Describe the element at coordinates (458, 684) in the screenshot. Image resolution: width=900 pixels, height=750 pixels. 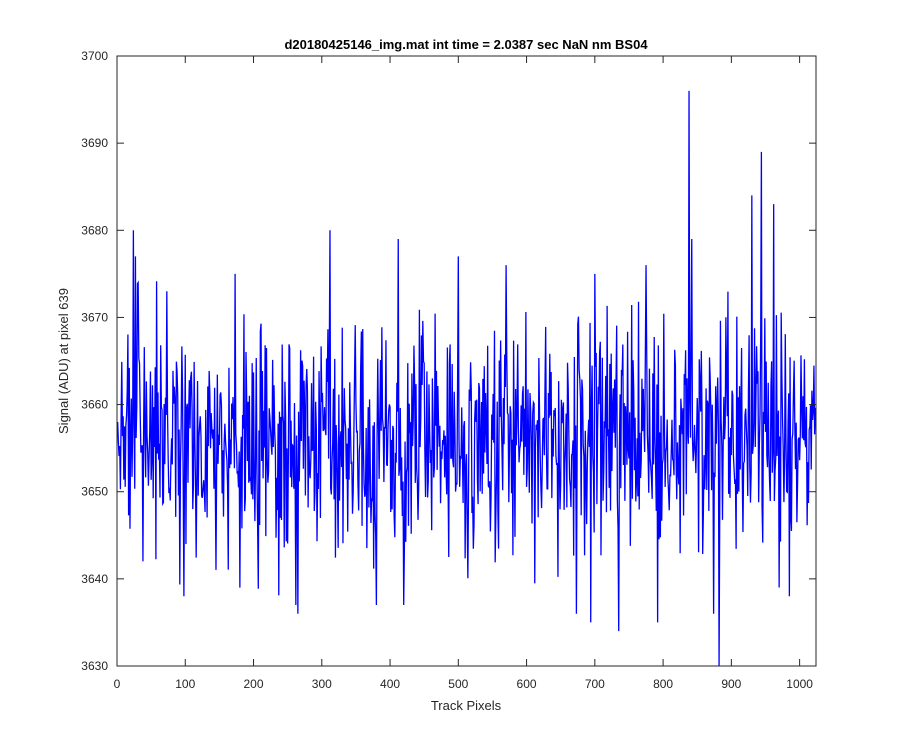
I see `x-tick-label: 500` at that location.